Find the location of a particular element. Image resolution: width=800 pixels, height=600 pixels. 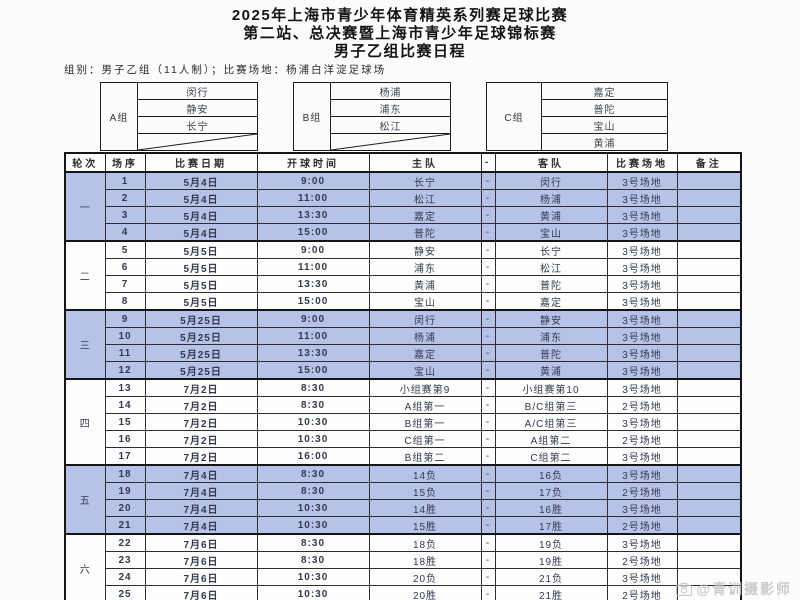

group-label: B组 is located at coordinates (312, 116).